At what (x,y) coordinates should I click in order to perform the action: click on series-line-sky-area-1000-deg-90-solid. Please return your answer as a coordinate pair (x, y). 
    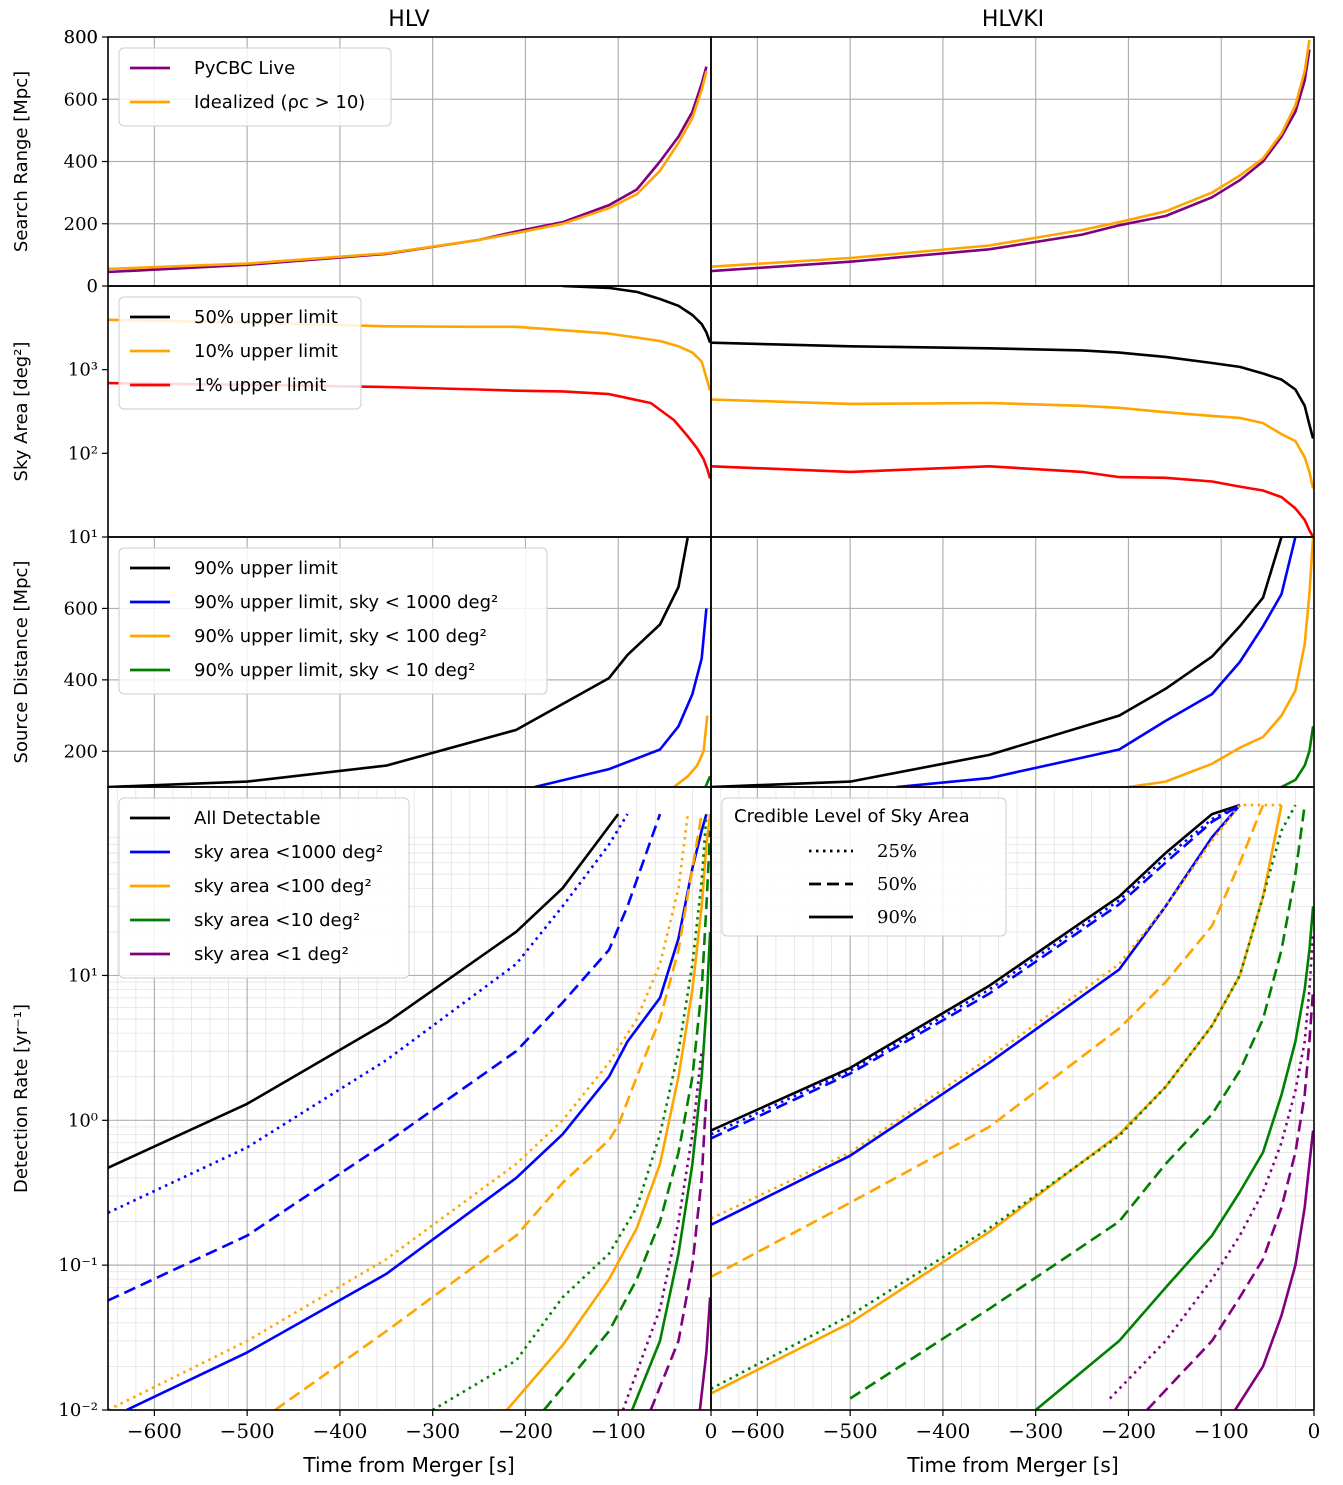
    Looking at the image, I should click on (976, 1015).